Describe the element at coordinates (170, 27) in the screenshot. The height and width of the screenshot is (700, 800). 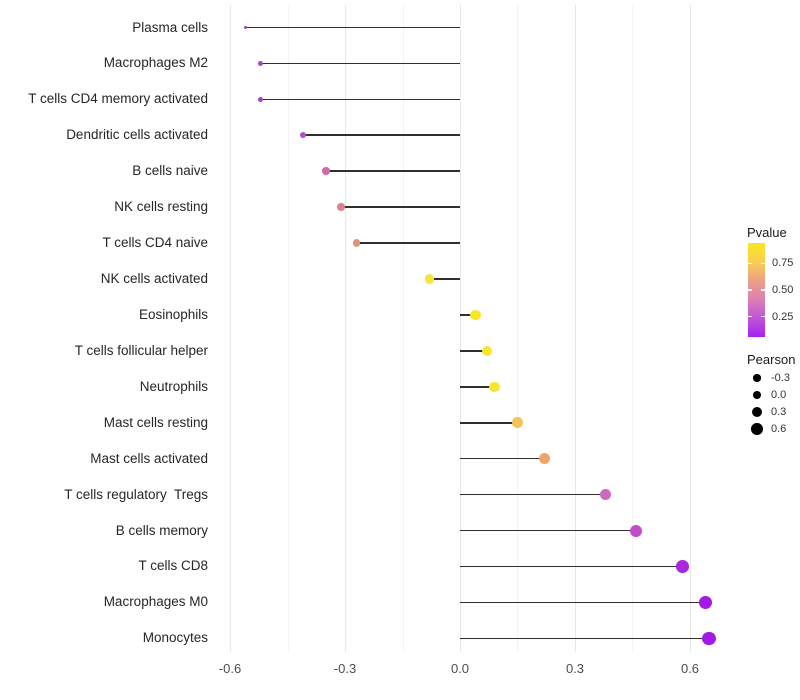
I see `category-label: Plasma cells` at that location.